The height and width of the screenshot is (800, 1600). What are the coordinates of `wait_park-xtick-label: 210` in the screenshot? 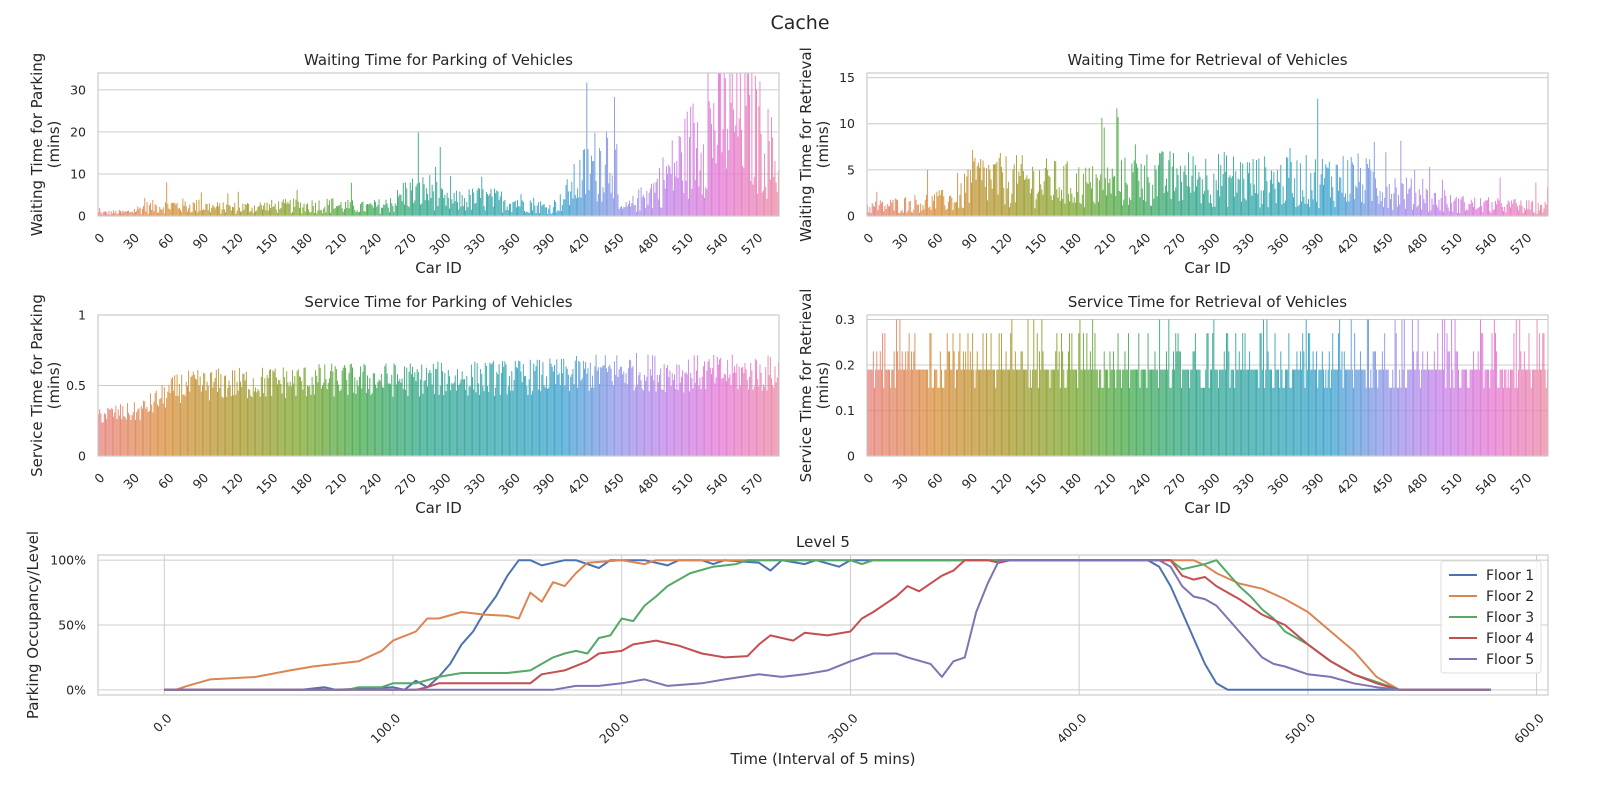 It's located at (336, 244).